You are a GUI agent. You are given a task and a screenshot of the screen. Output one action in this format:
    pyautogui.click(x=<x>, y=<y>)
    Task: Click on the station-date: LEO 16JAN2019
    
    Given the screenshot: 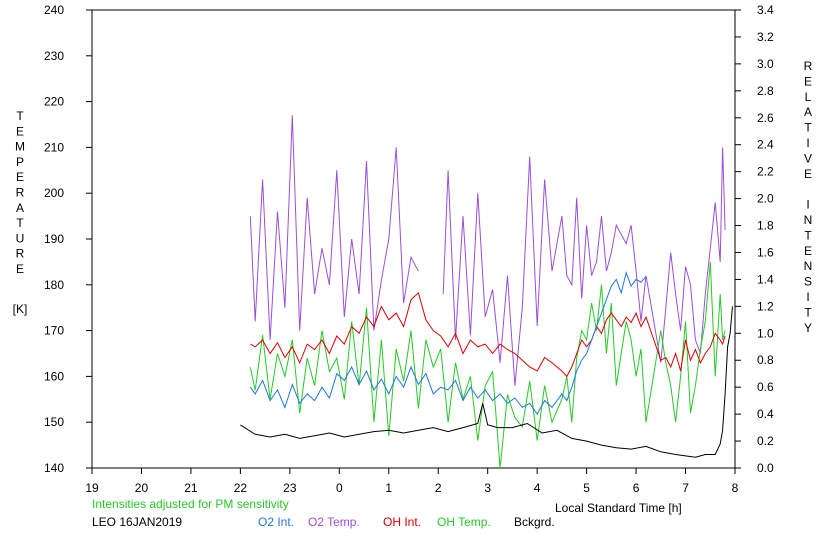 What is the action you would take?
    pyautogui.click(x=137, y=522)
    